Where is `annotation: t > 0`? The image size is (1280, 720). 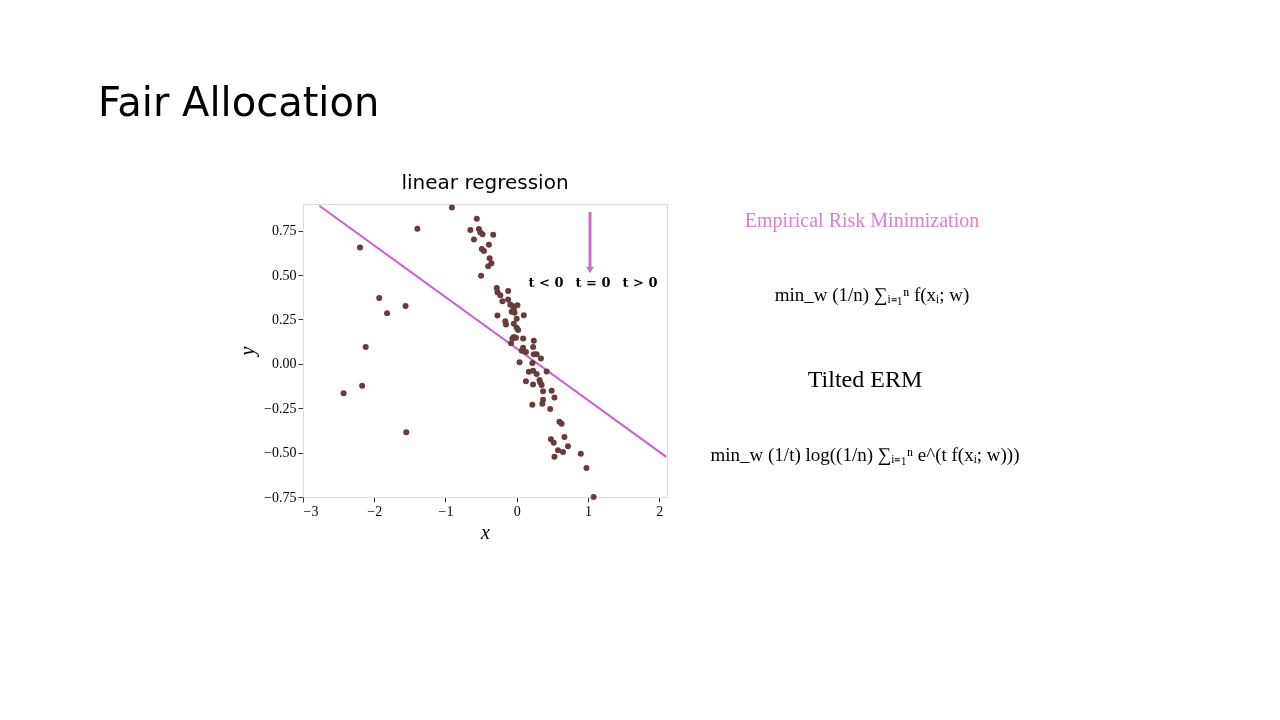 annotation: t > 0 is located at coordinates (640, 282).